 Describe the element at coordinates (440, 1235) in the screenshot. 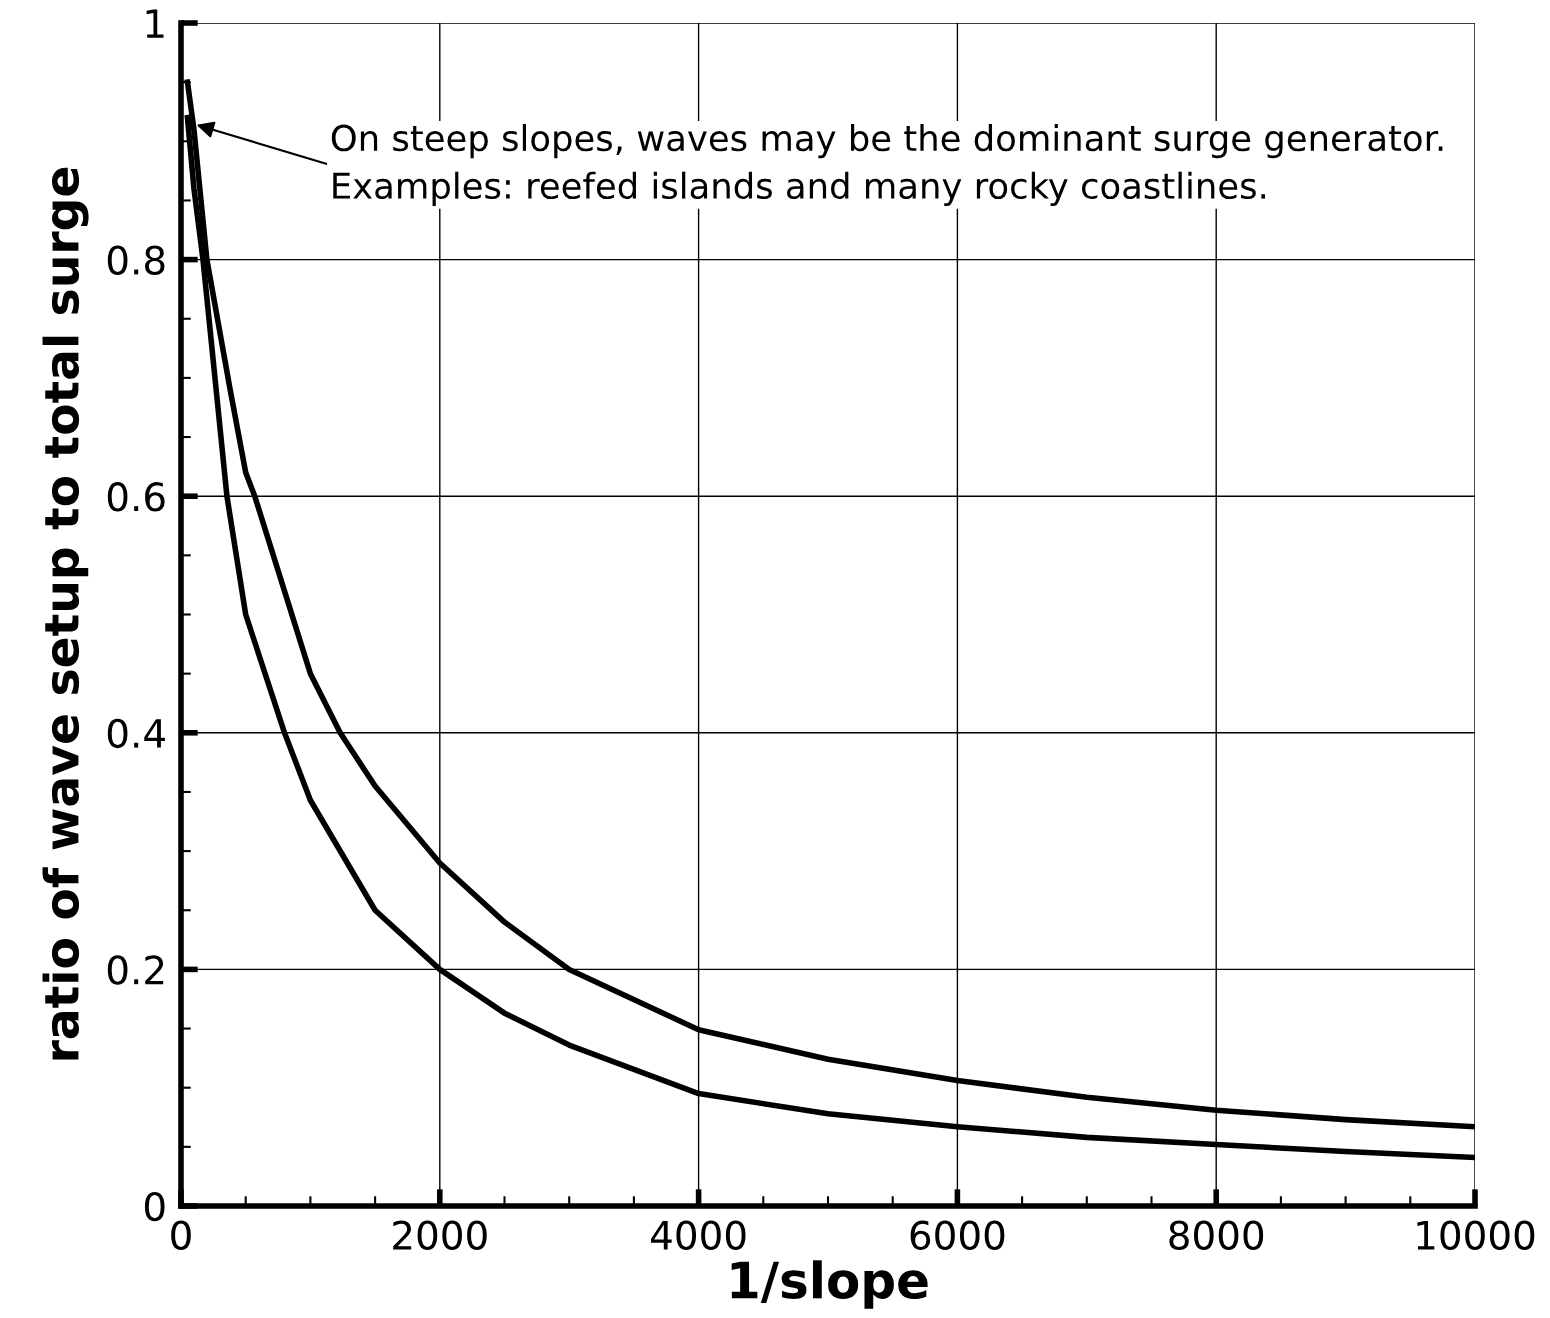

I see `x-tick-label: 2000` at that location.